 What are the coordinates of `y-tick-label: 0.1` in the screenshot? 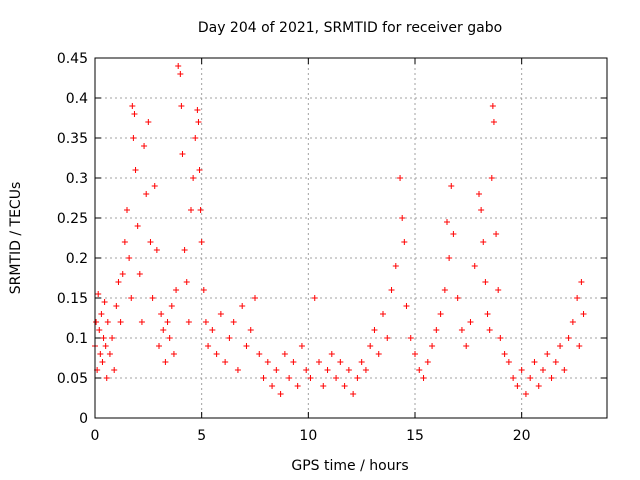 It's located at (77, 339).